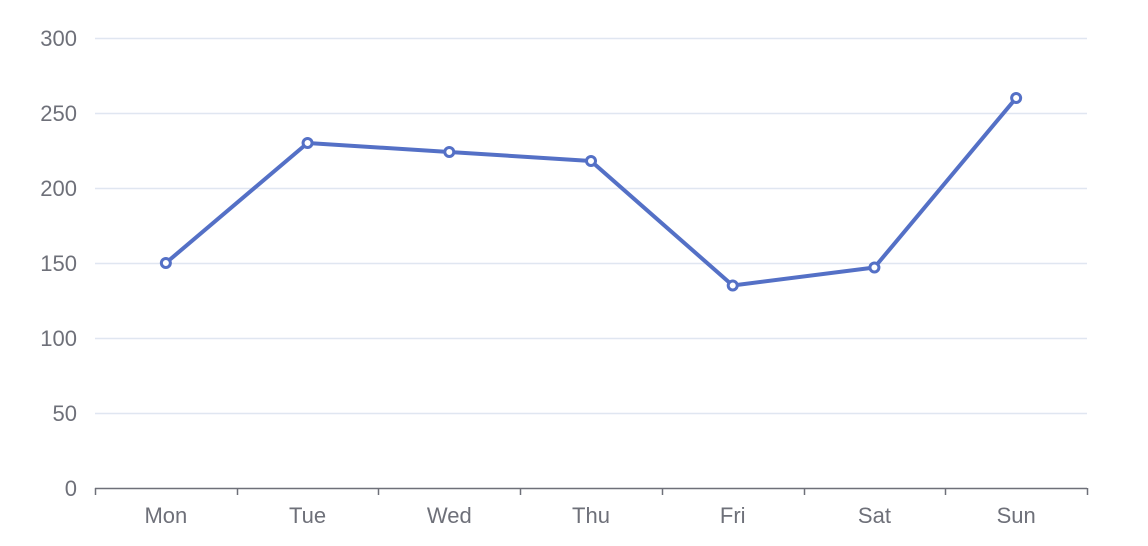  What do you see at coordinates (58, 38) in the screenshot?
I see `y-tick-label: 300` at bounding box center [58, 38].